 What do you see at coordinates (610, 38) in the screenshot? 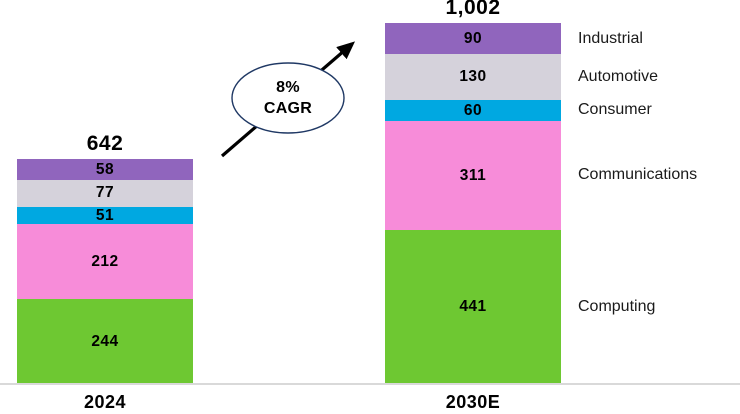
I see `legend-label-industrial: Industrial` at bounding box center [610, 38].